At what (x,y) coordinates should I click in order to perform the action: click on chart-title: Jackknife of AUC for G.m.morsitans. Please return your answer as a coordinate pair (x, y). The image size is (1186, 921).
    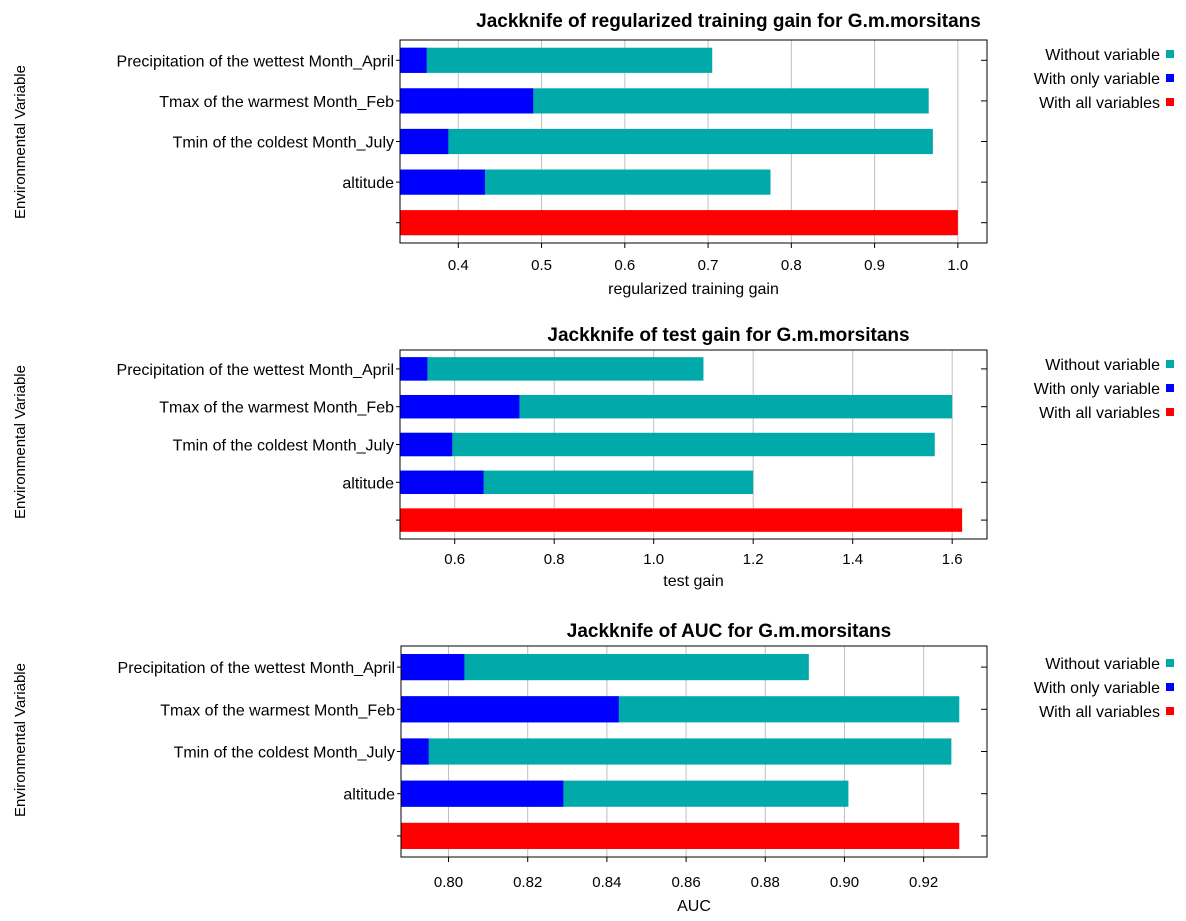
    Looking at the image, I should click on (729, 631).